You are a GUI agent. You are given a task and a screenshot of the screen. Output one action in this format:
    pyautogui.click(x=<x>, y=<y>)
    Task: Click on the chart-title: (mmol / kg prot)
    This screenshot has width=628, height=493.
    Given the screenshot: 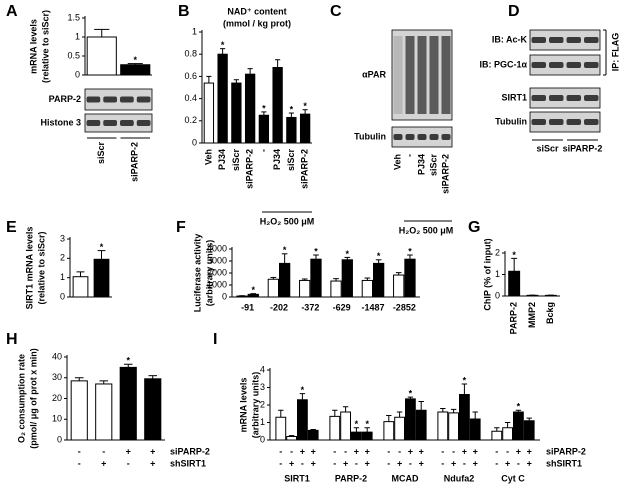 What is the action you would take?
    pyautogui.click(x=257, y=23)
    